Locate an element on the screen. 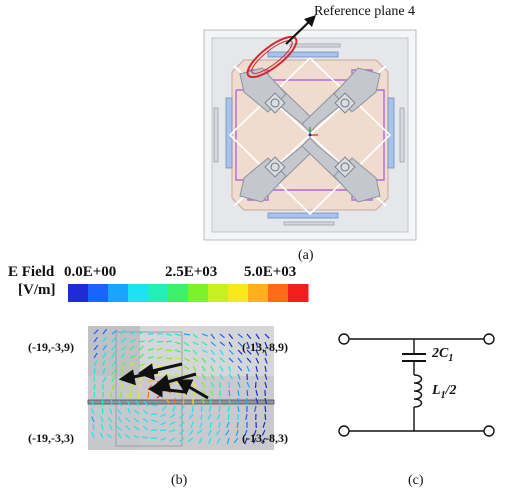 The height and width of the screenshot is (495, 522). port-top-left is located at coordinates (344, 339).